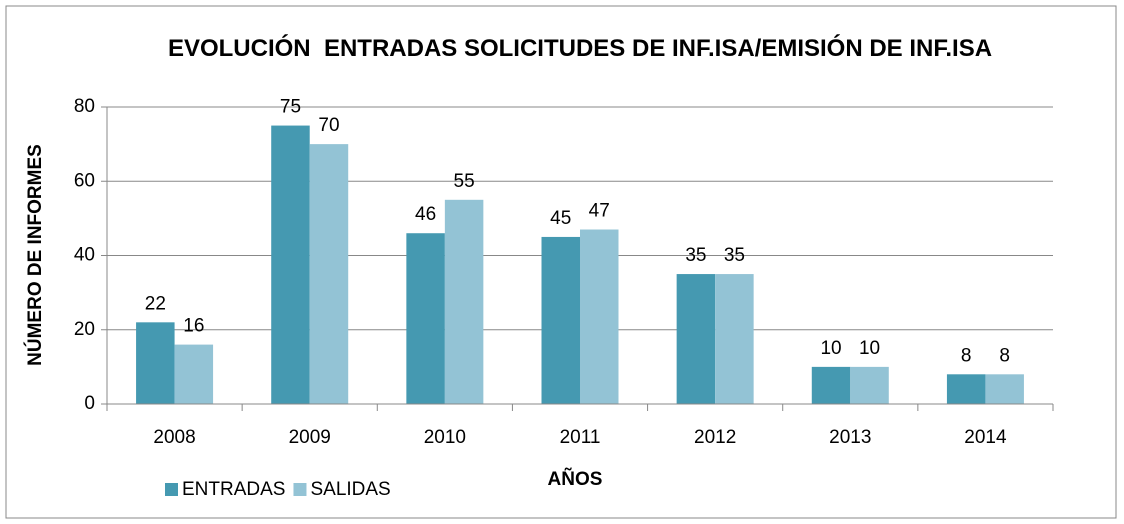  Describe the element at coordinates (464, 181) in the screenshot. I see `data-label: 55` at that location.